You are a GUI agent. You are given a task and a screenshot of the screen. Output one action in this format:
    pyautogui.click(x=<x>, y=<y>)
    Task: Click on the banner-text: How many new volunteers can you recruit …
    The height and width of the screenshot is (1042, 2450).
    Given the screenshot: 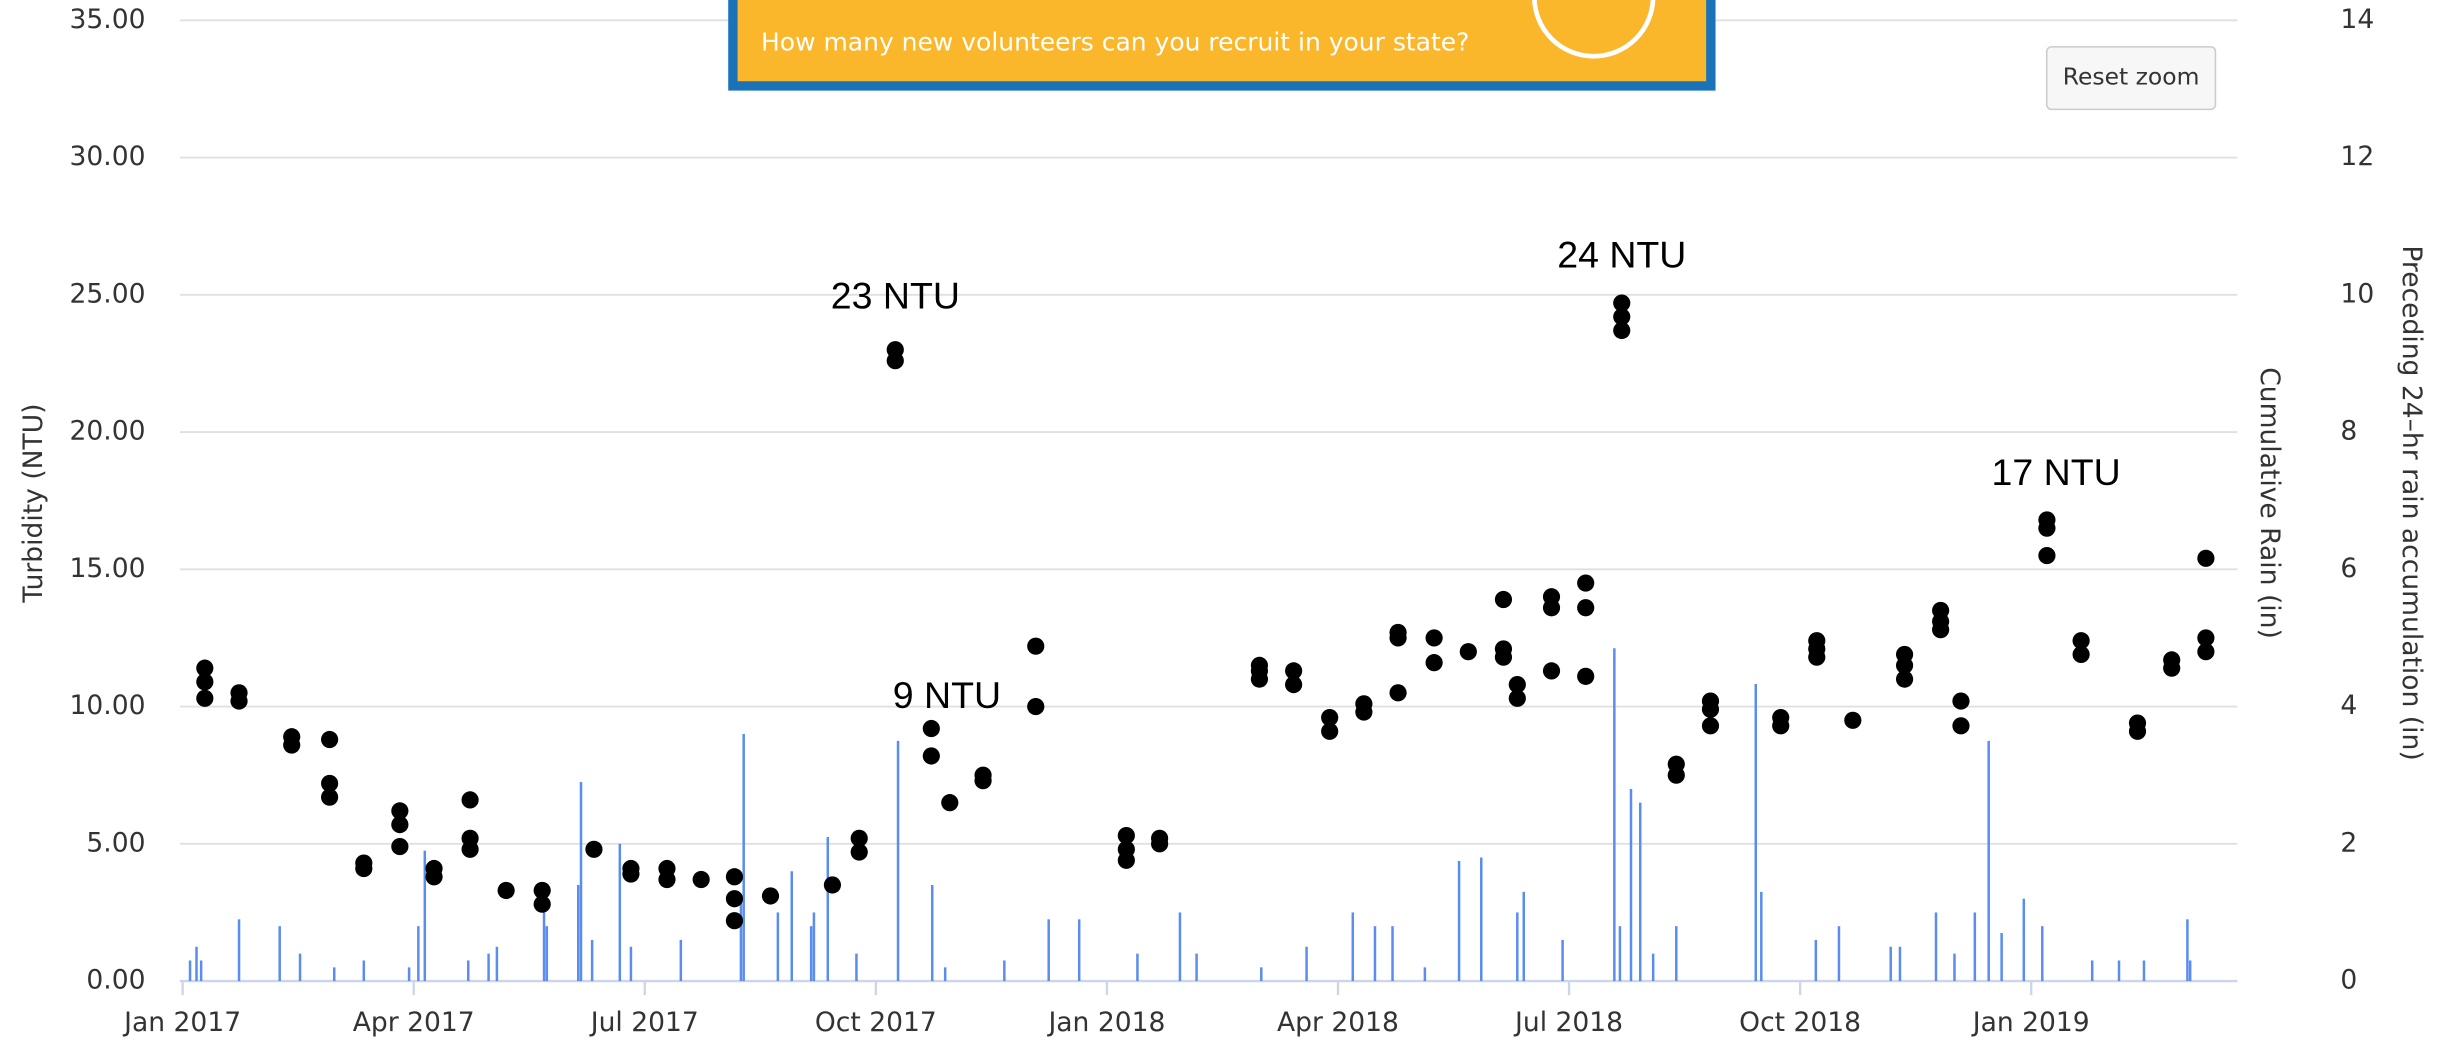 What is the action you would take?
    pyautogui.click(x=1115, y=42)
    